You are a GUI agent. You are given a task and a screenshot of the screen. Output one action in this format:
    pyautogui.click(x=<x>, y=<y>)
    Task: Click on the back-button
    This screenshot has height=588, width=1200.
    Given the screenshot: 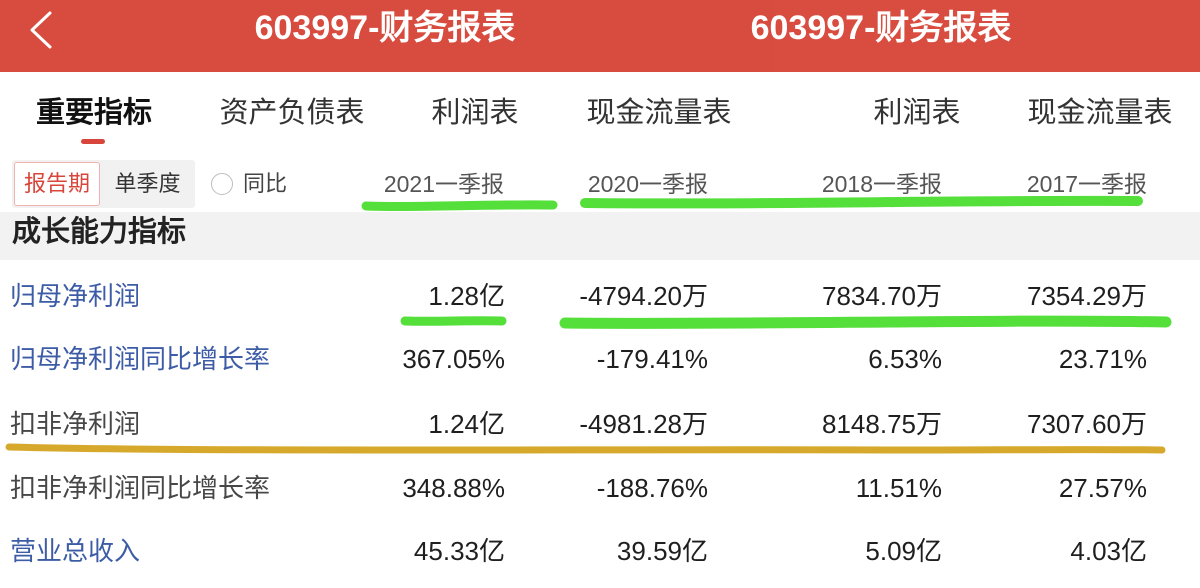 What is the action you would take?
    pyautogui.click(x=43, y=30)
    